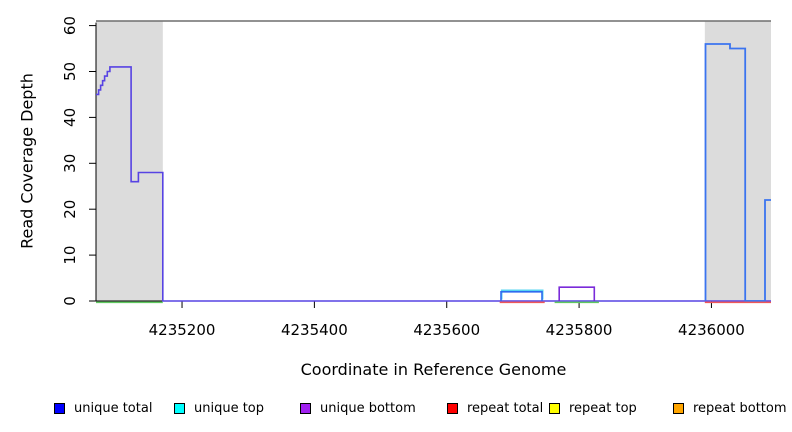  What do you see at coordinates (27, 161) in the screenshot?
I see `y-axis-title: Read Coverage Depth` at bounding box center [27, 161].